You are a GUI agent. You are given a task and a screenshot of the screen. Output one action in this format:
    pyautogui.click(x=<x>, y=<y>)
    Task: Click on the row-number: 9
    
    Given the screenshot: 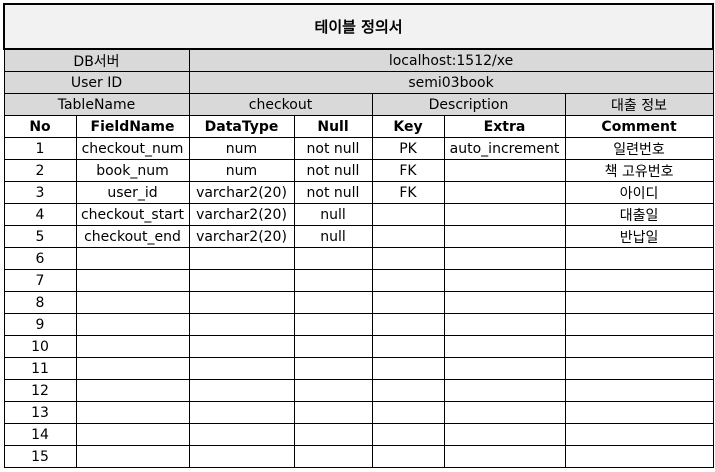 What is the action you would take?
    pyautogui.click(x=40, y=324)
    